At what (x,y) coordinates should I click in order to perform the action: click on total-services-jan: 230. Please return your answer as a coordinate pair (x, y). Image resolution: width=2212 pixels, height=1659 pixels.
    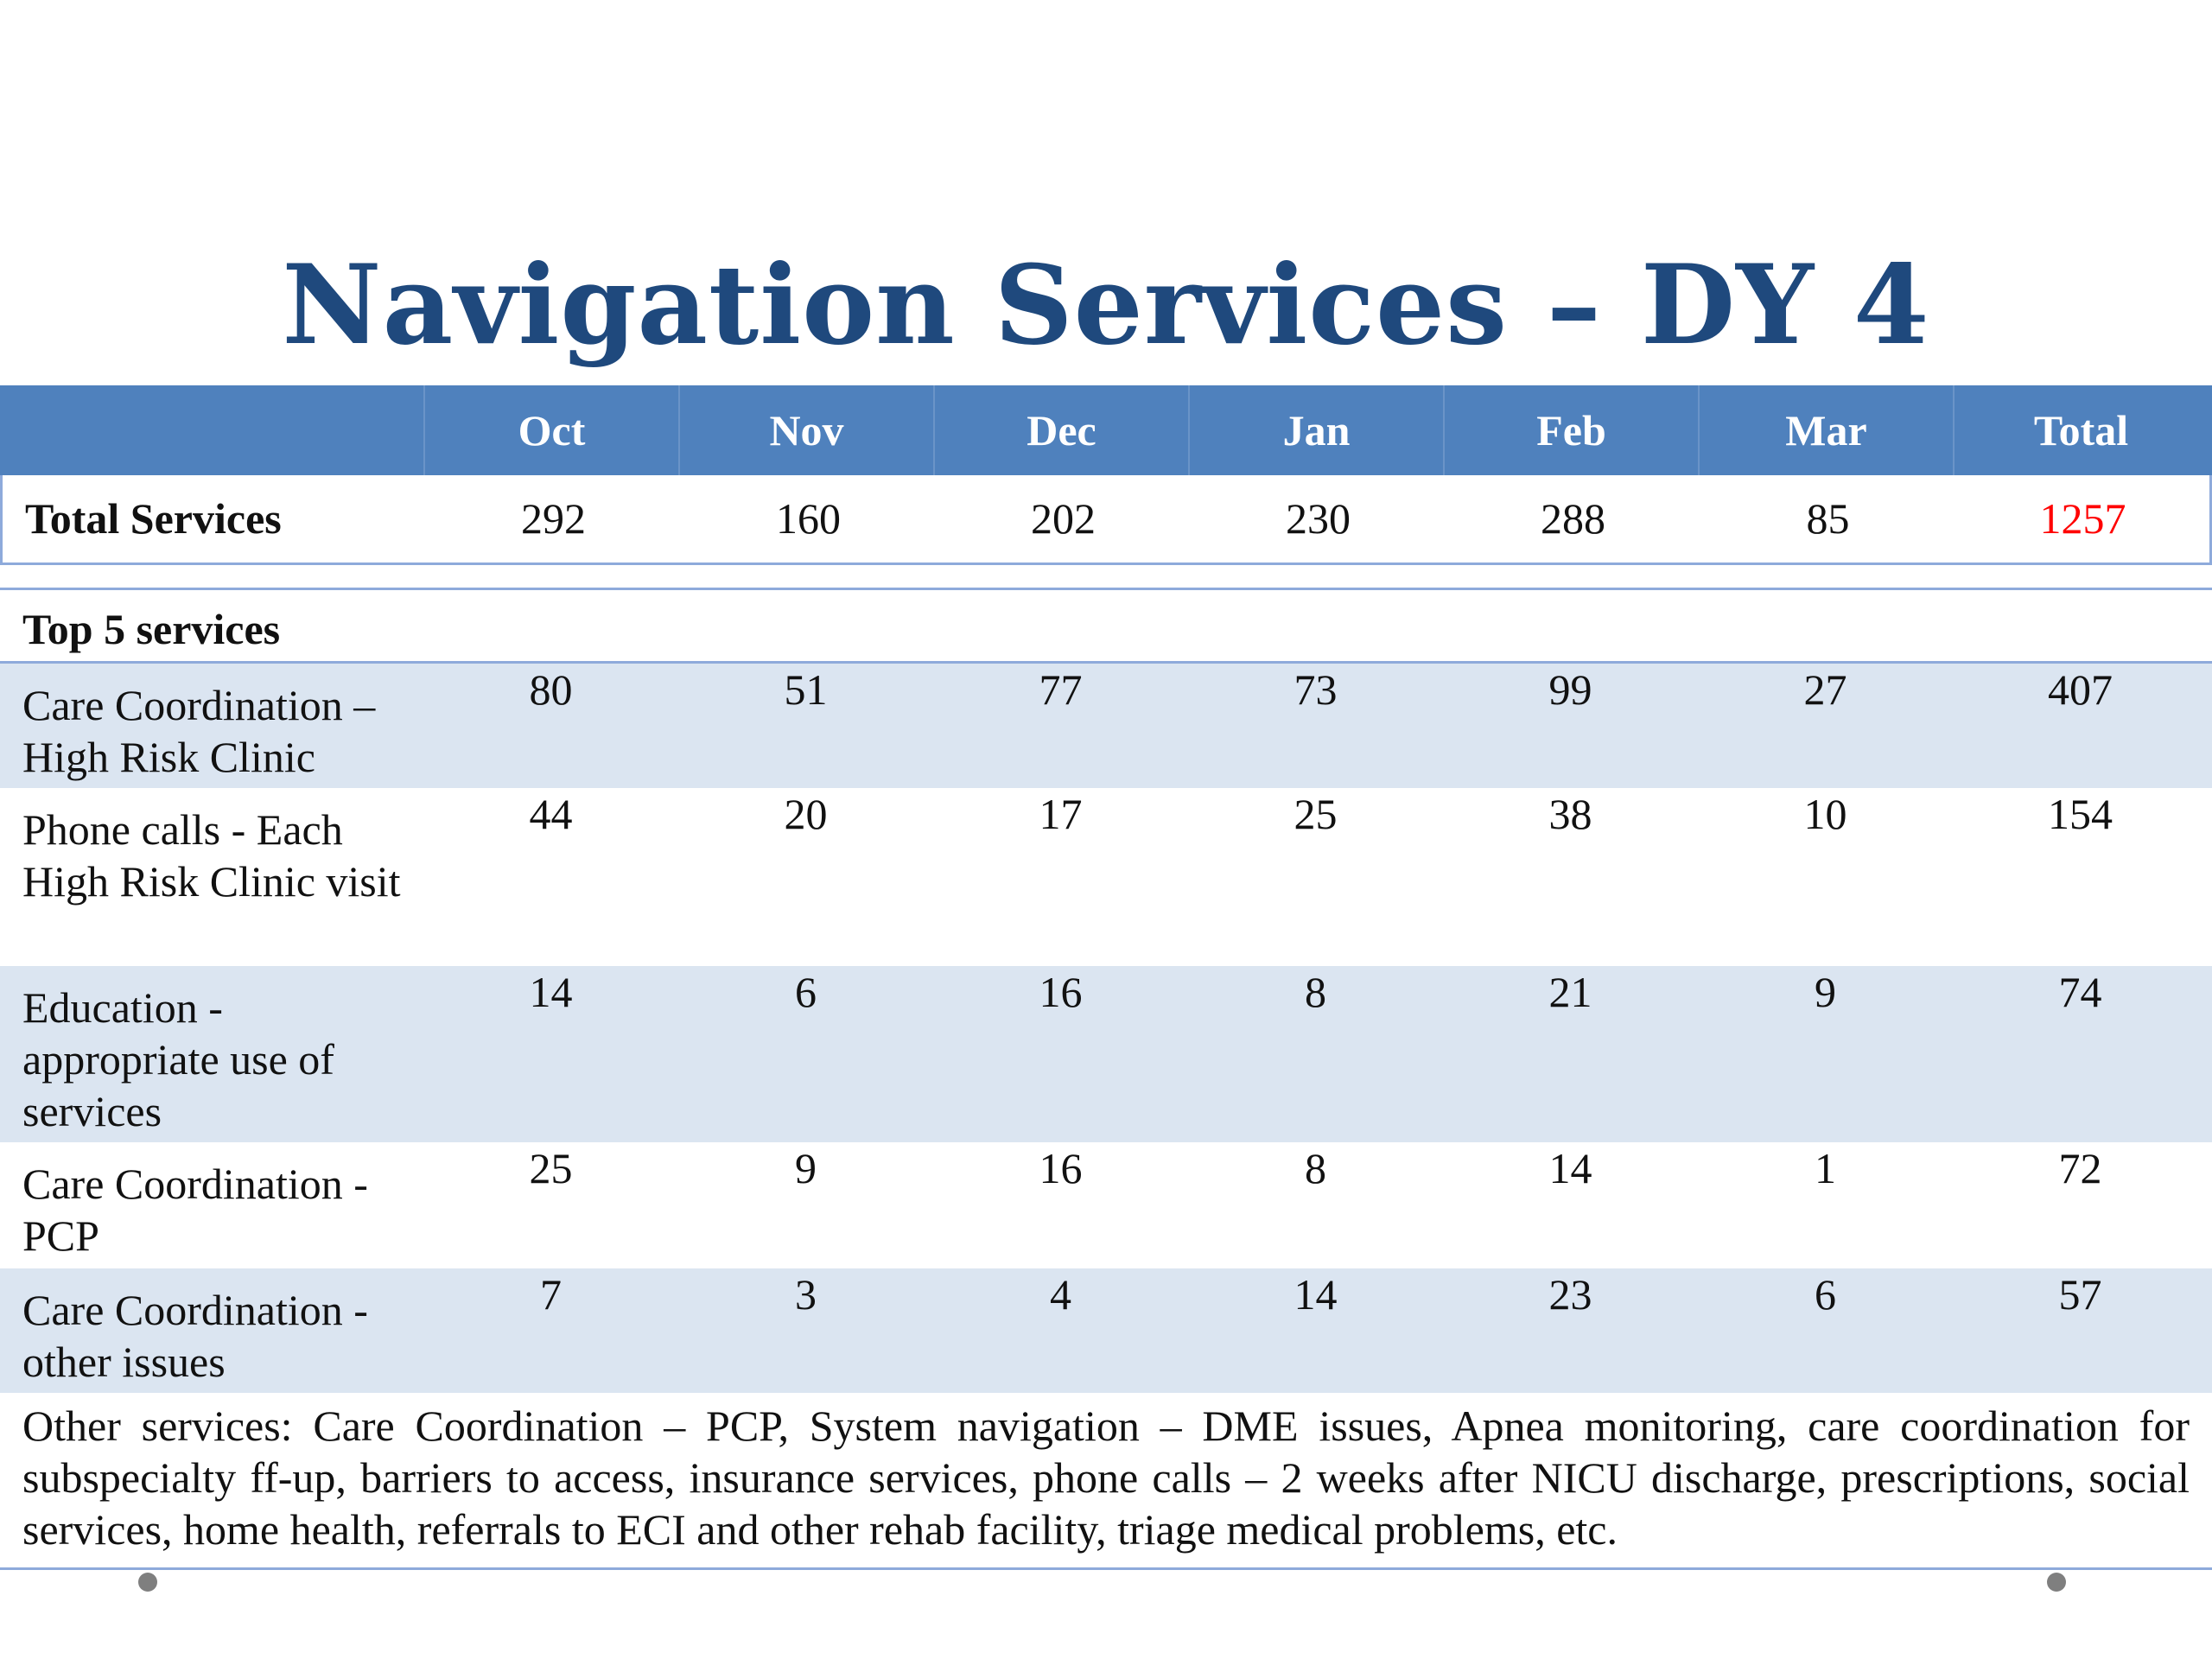
    Looking at the image, I should click on (1318, 518).